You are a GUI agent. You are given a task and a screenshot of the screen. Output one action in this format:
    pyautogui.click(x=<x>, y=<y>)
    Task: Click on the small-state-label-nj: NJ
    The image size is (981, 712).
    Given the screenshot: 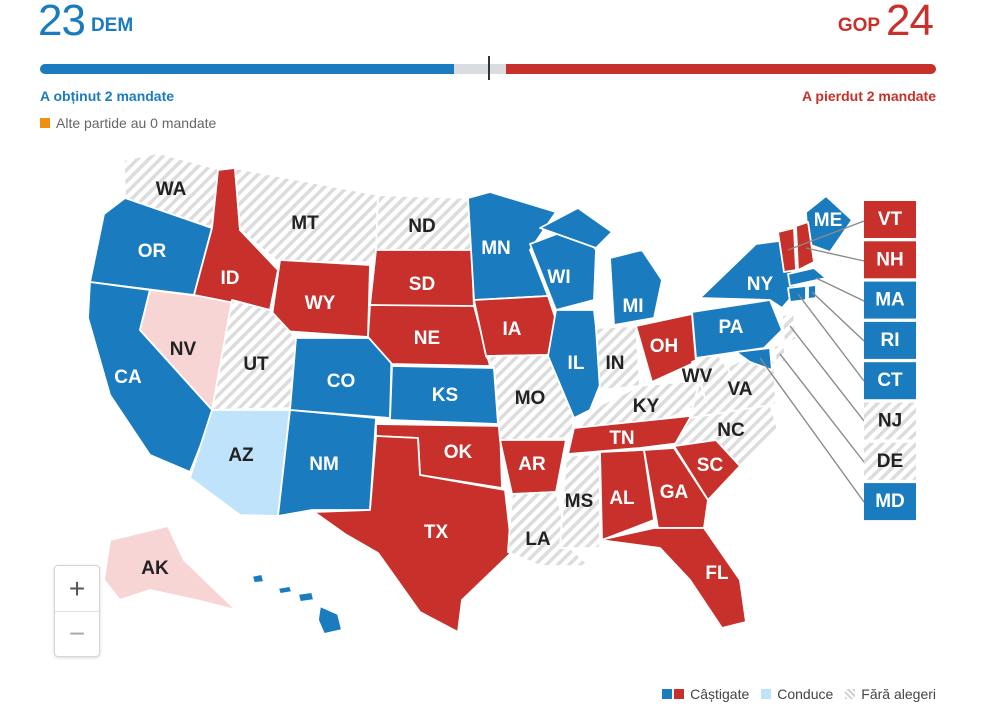 What is the action you would take?
    pyautogui.click(x=890, y=421)
    